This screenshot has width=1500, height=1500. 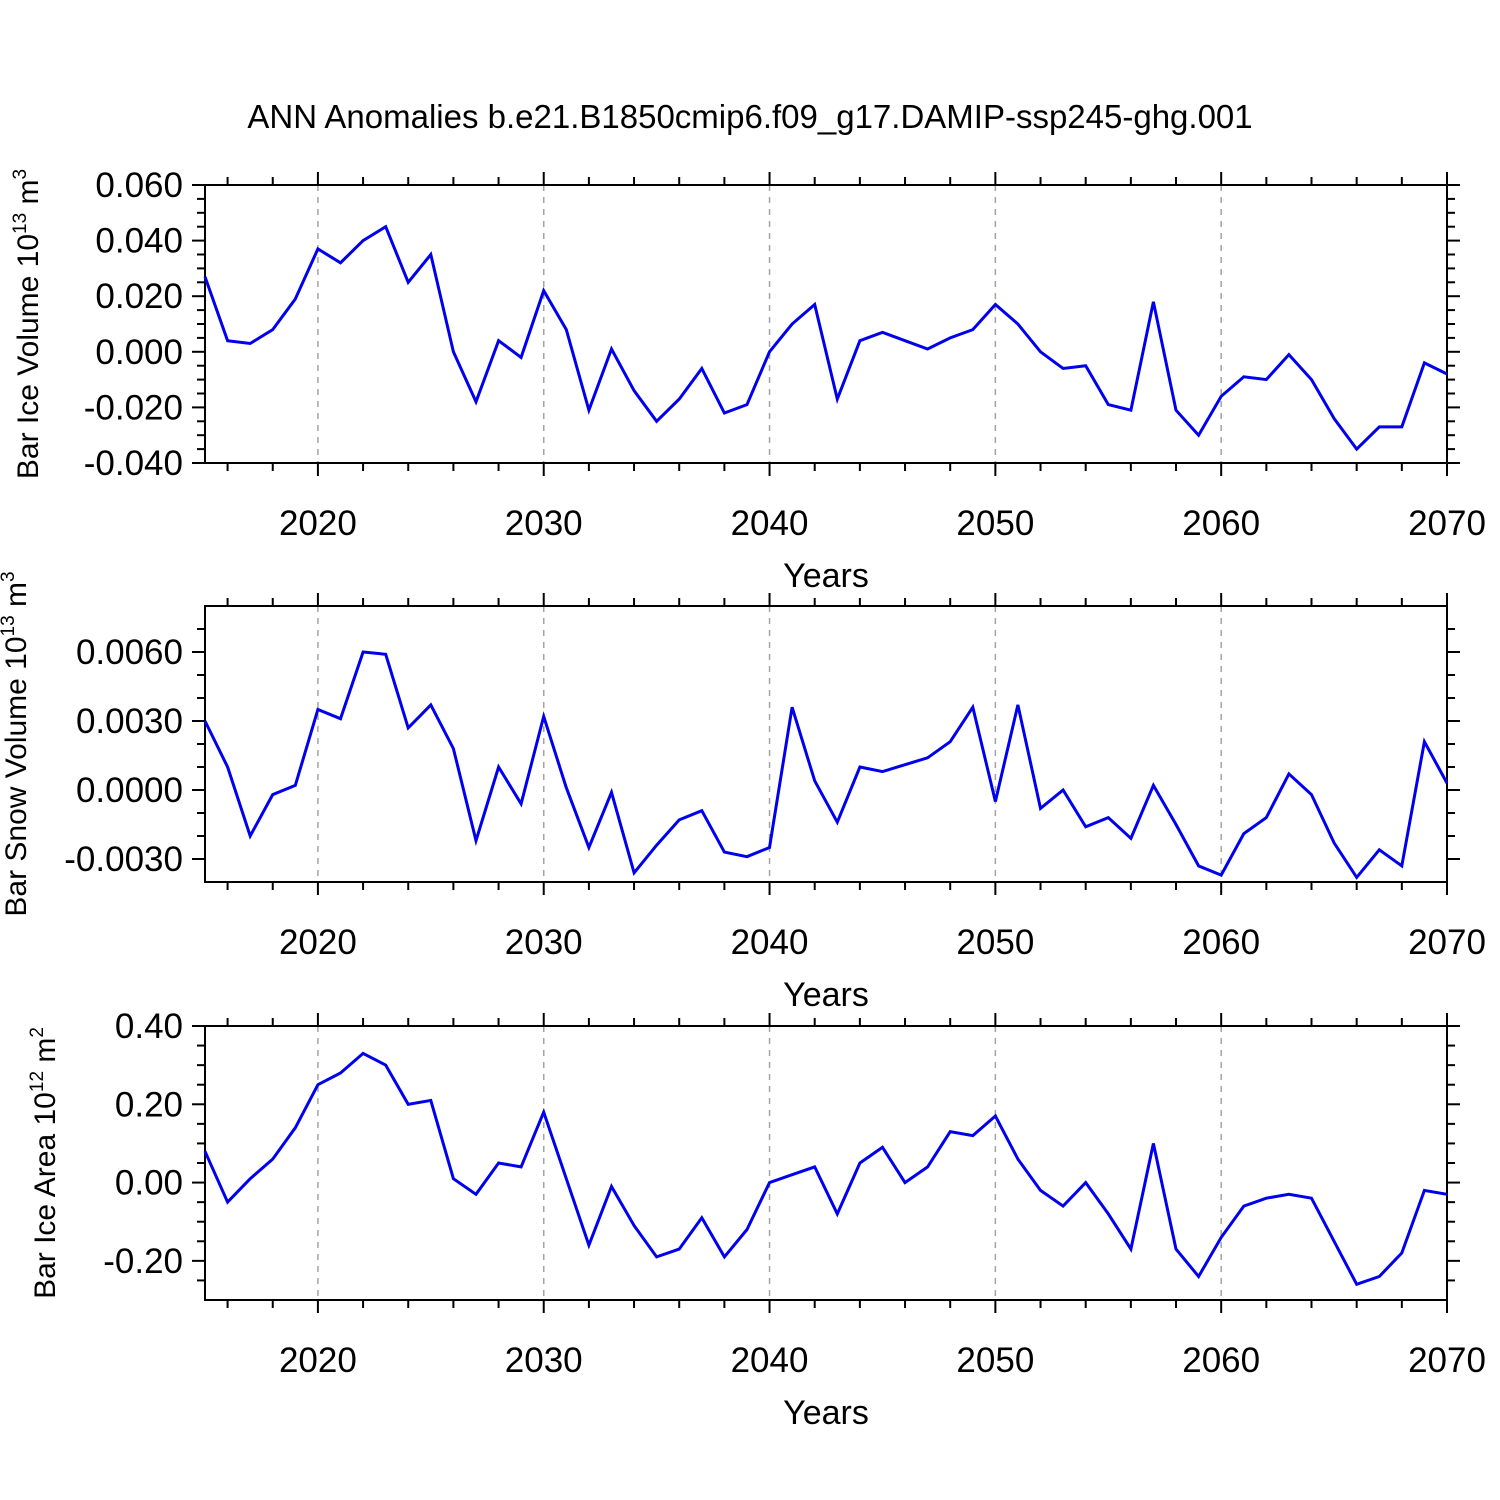 I want to click on y-tick-label: 0.000, so click(x=139, y=352).